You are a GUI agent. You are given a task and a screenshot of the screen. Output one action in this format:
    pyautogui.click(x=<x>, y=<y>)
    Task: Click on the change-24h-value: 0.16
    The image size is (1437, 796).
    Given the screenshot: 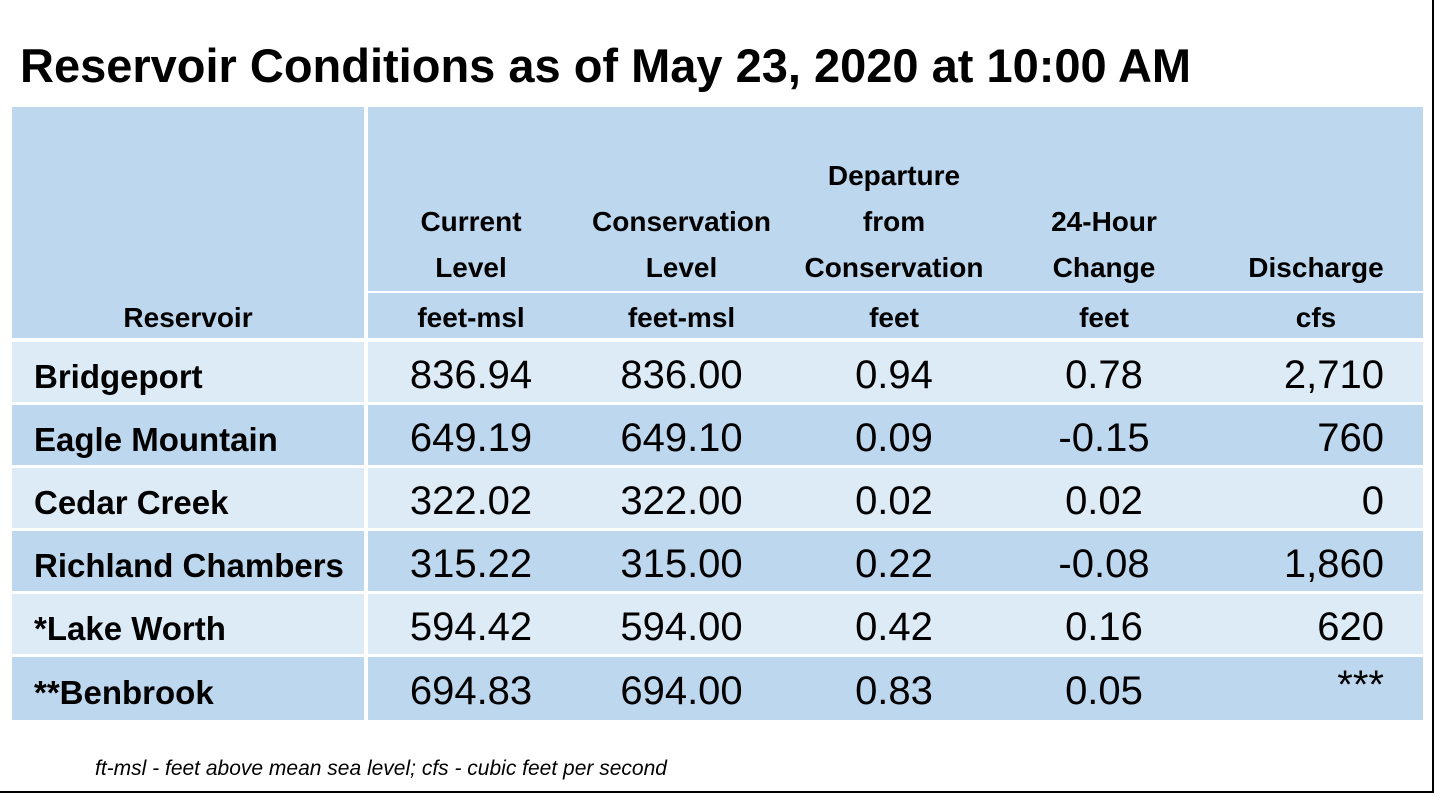 What is the action you would take?
    pyautogui.click(x=1104, y=627)
    